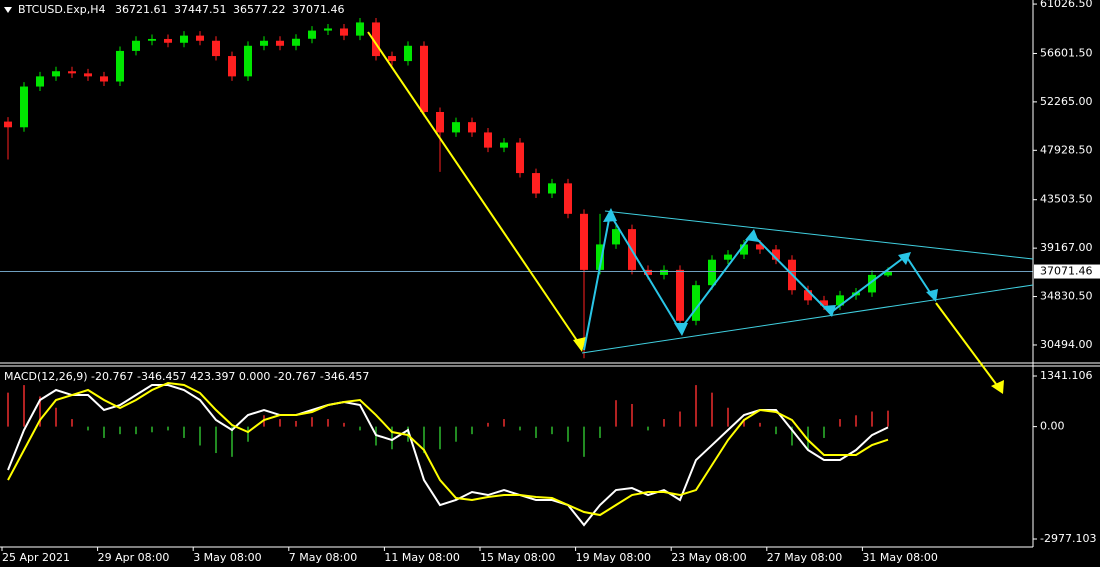 The height and width of the screenshot is (567, 1100). Describe the element at coordinates (1066, 296) in the screenshot. I see `y-tick-label: 34830.50` at that location.